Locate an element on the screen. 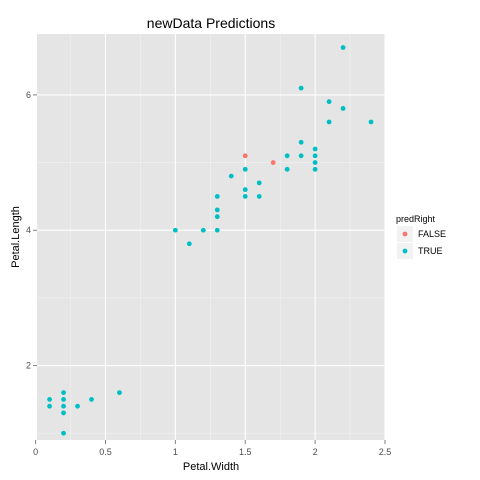 The height and width of the screenshot is (480, 480). y-tick-label: 2 is located at coordinates (28, 366).